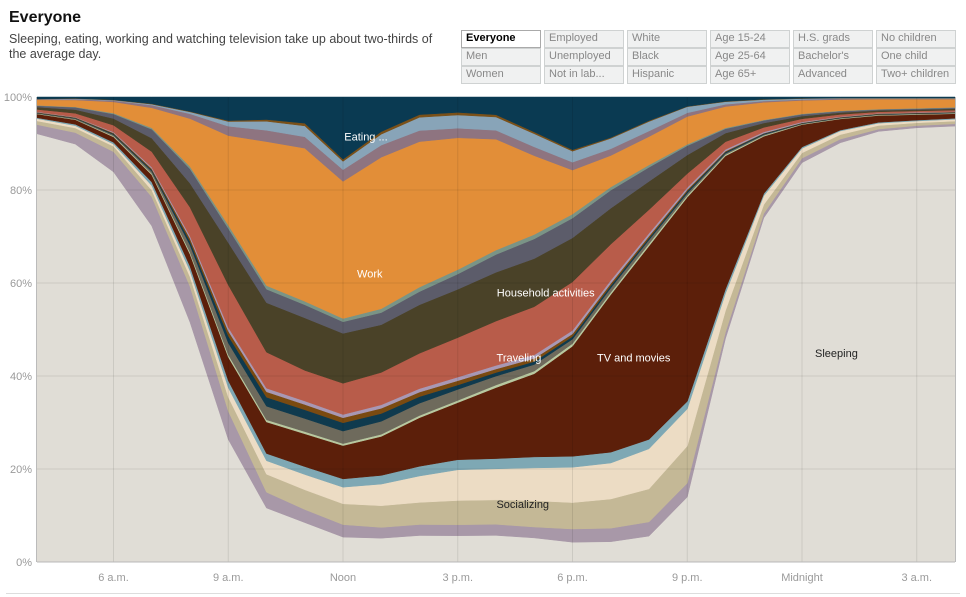 The width and height of the screenshot is (966, 597). What do you see at coordinates (228, 578) in the screenshot?
I see `x-tick-label: 9 a.m.` at bounding box center [228, 578].